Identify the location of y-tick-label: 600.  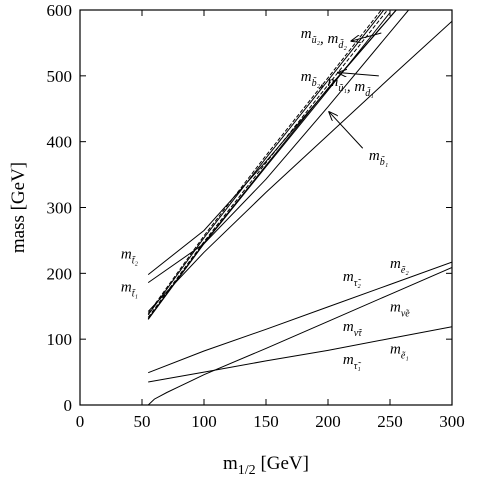
(60, 10).